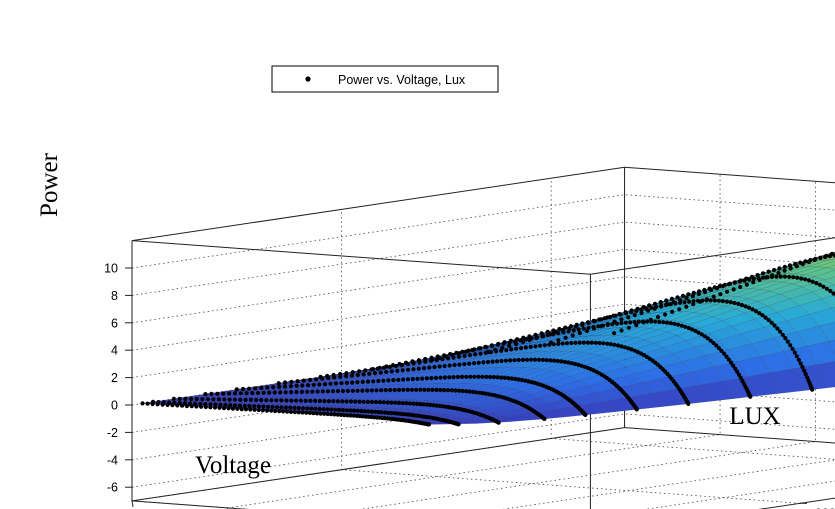 This screenshot has width=835, height=509. What do you see at coordinates (504, 373) in the screenshot?
I see `lux-curve` at bounding box center [504, 373].